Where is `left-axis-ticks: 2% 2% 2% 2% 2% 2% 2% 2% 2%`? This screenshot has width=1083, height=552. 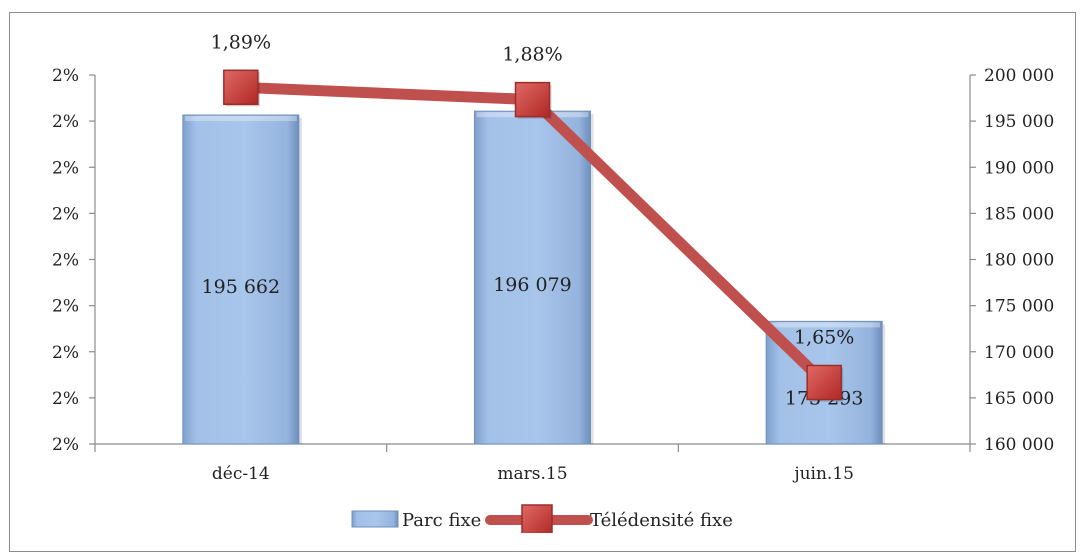 left-axis-ticks: 2% 2% 2% 2% 2% 2% 2% 2% 2% is located at coordinates (73, 260).